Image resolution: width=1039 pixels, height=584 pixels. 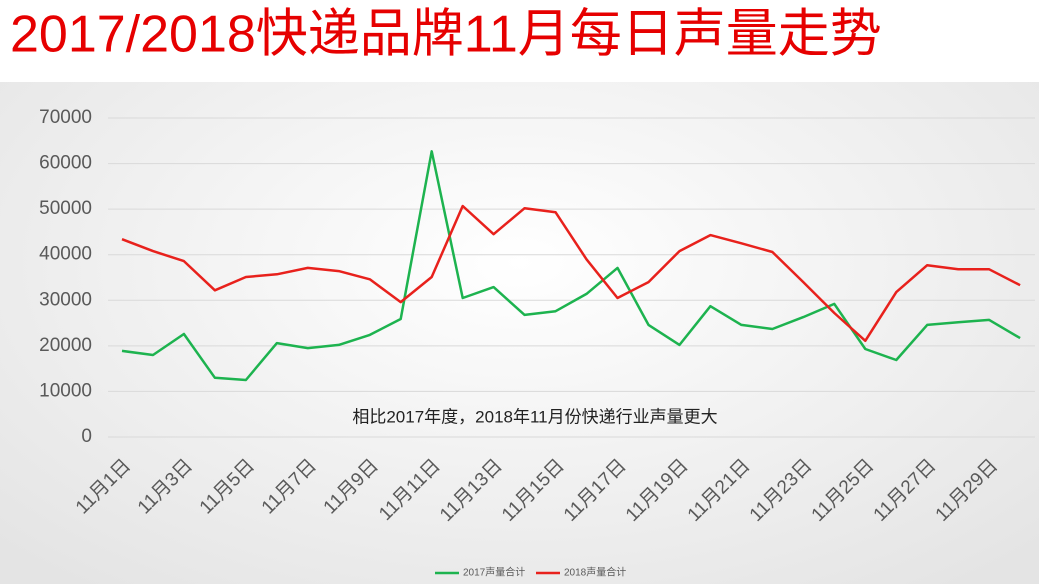 I want to click on y-tick-label: 40000, so click(x=65, y=254).